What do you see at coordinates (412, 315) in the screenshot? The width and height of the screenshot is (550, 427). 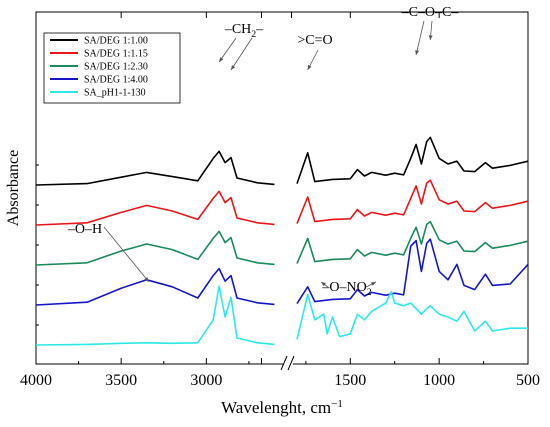 I see `series-line-5-right` at bounding box center [412, 315].